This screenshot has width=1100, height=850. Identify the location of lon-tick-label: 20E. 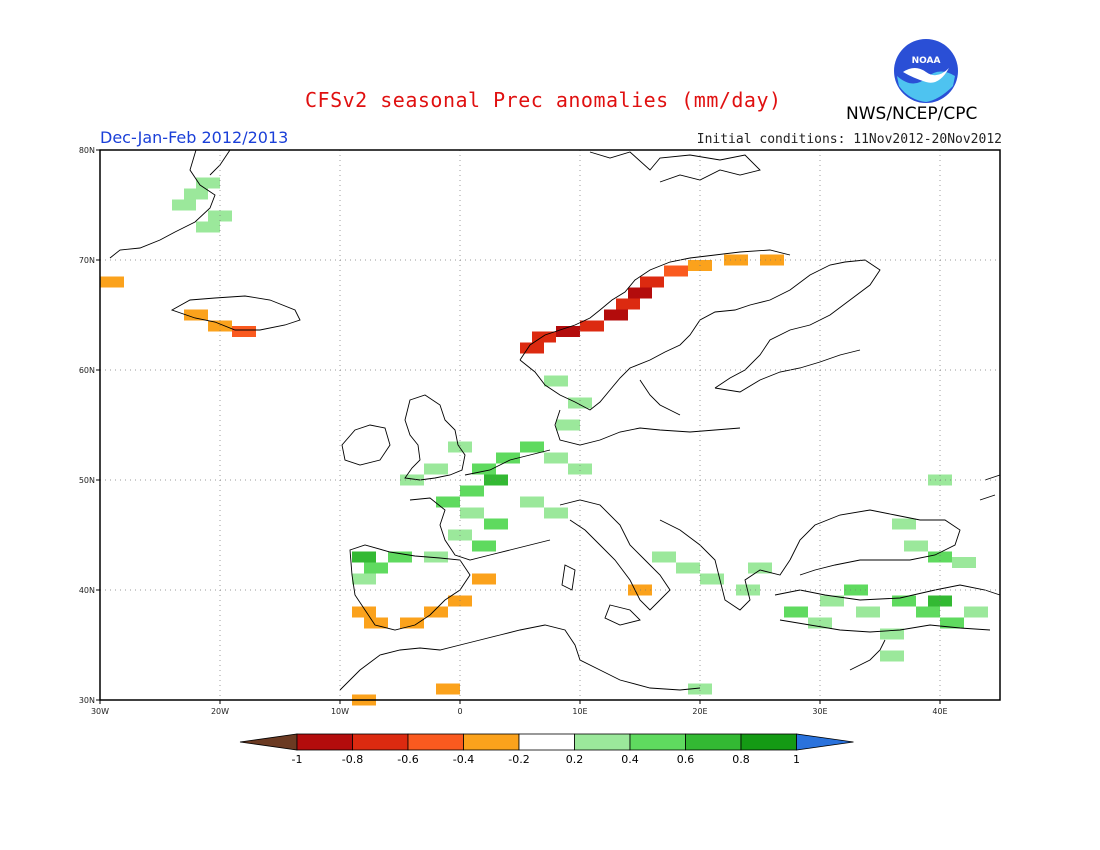
(699, 711).